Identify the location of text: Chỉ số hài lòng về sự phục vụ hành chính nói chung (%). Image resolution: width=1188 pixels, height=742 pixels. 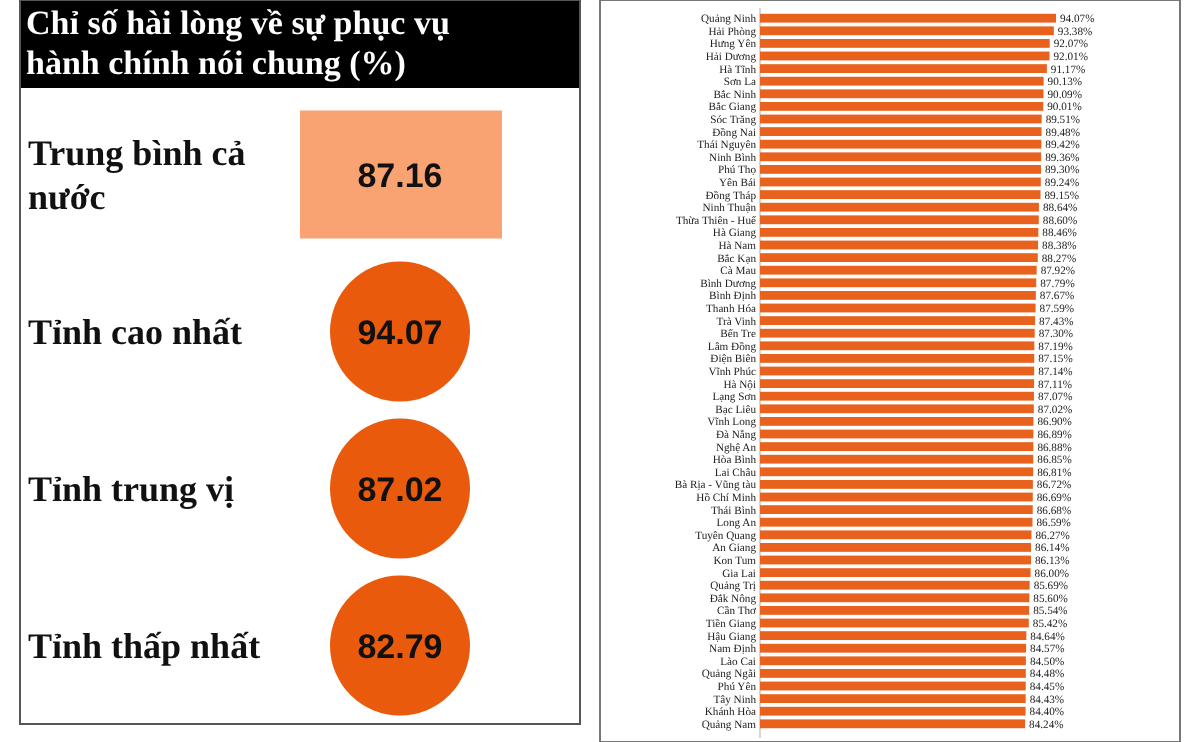
(238, 43).